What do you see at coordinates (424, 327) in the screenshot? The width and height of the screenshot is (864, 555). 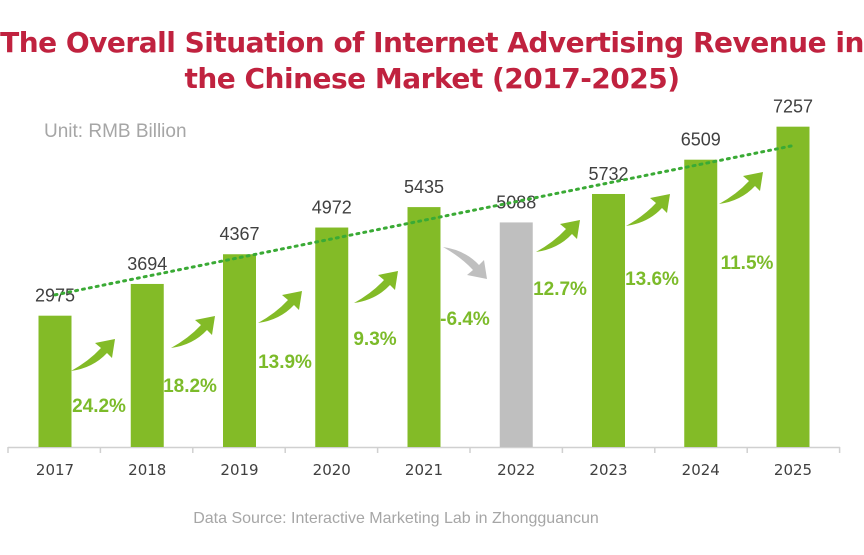 I see `bar-2021` at bounding box center [424, 327].